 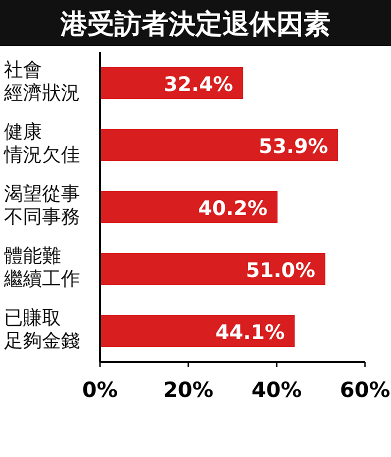 I want to click on data-label: 40.2%, so click(x=233, y=208).